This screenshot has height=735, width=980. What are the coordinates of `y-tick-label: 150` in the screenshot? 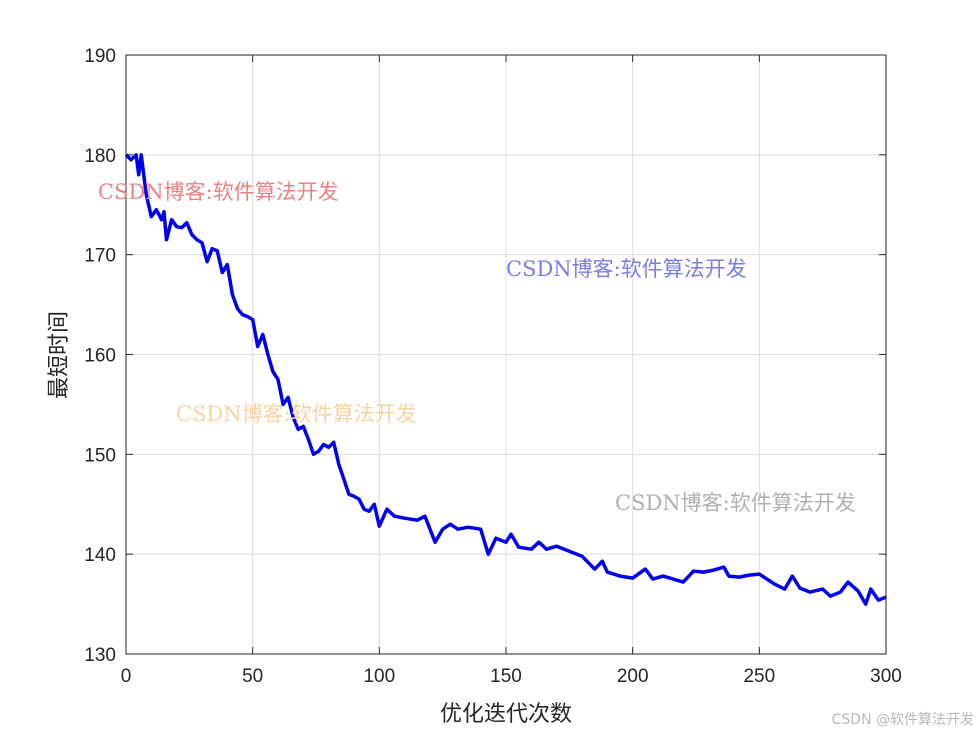 It's located at (100, 455).